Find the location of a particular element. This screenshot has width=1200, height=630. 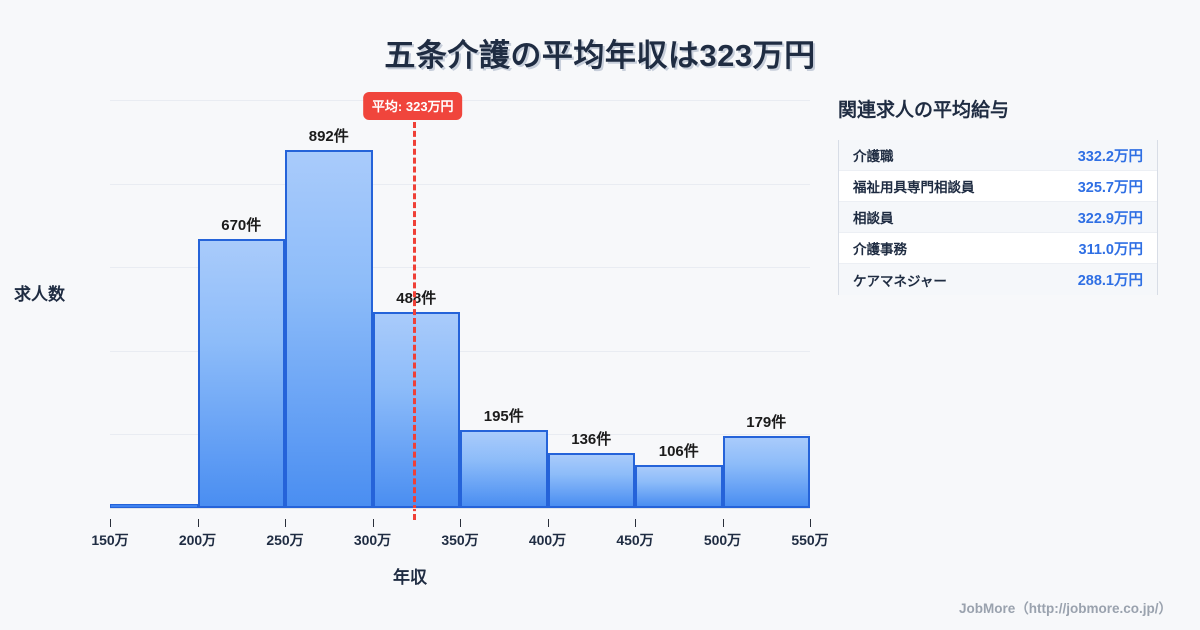

sidebar-title: 関連求人の平均給与 is located at coordinates (924, 110).